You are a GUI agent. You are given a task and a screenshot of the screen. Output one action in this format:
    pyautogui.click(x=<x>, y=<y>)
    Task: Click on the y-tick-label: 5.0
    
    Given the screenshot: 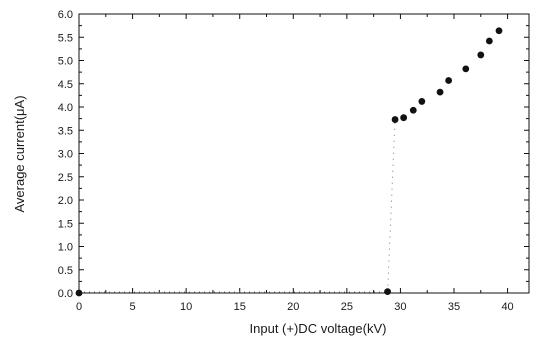 What is the action you would take?
    pyautogui.click(x=65, y=62)
    